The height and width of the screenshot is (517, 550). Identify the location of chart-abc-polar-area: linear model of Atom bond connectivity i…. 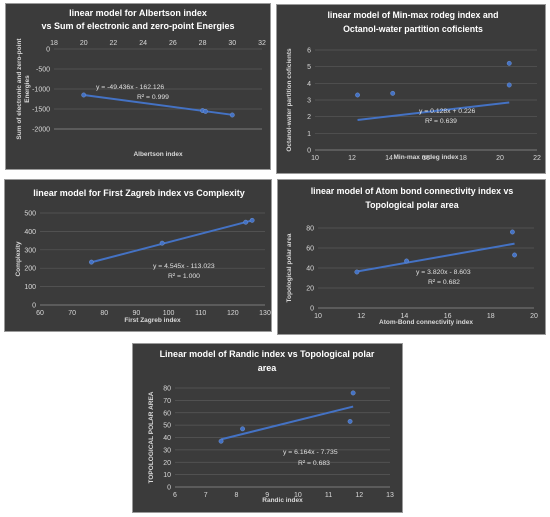
(412, 256).